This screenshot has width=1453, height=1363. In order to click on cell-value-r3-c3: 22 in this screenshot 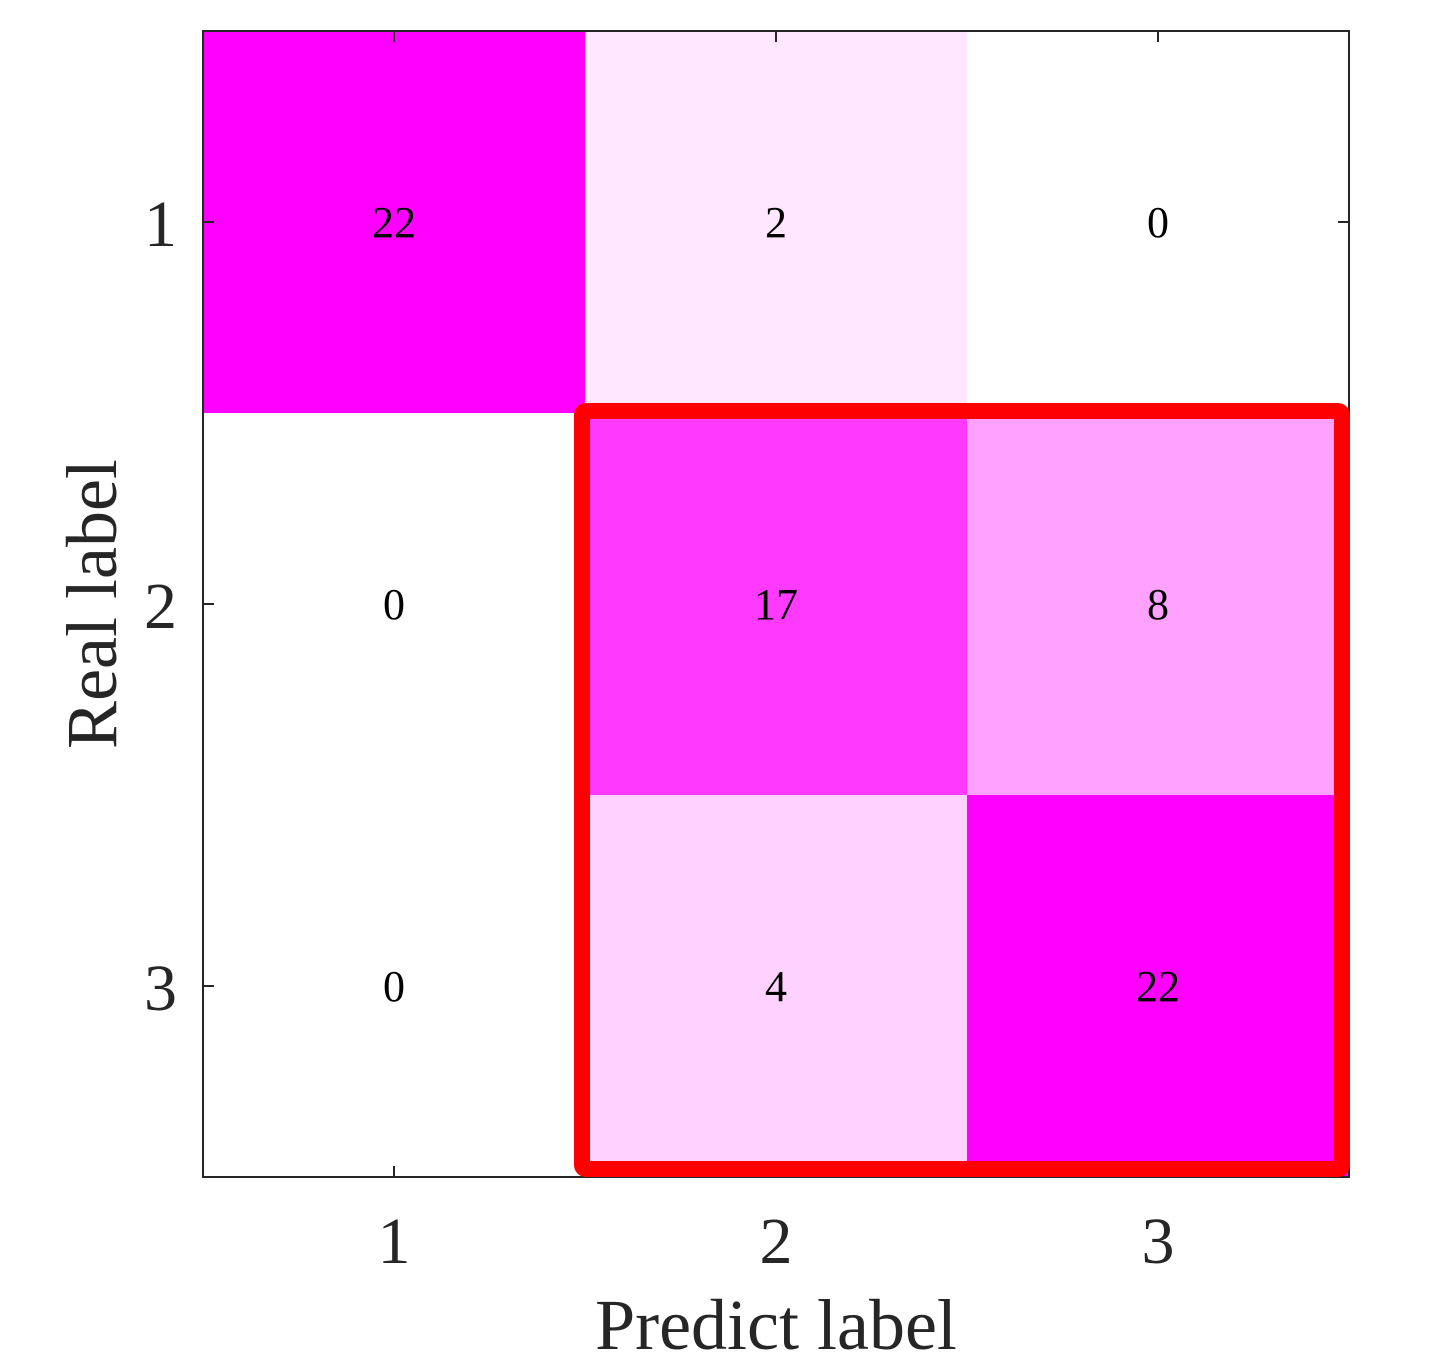, I will do `click(1158, 986)`.